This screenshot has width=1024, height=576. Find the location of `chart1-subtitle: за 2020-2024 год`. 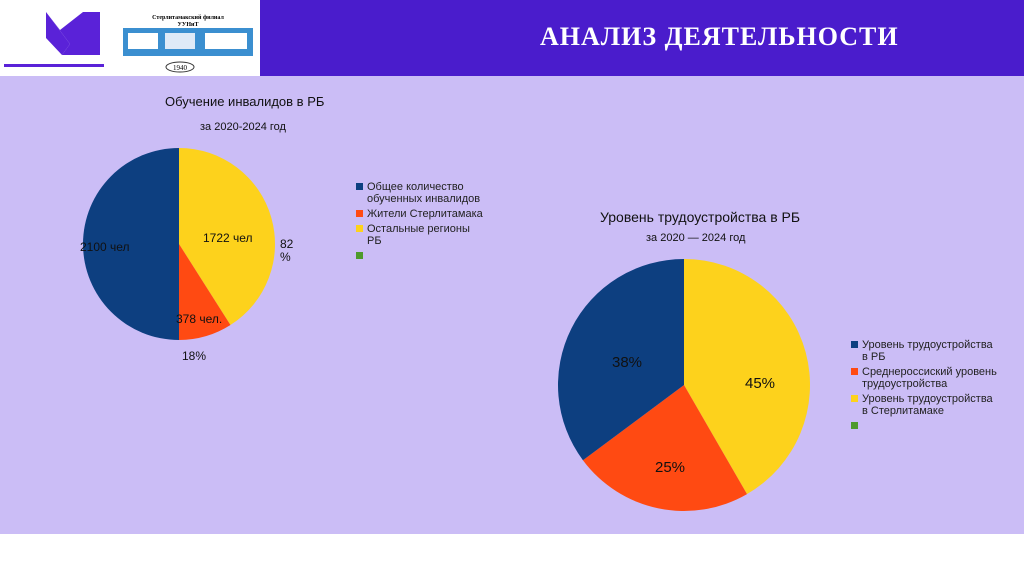

chart1-subtitle: за 2020-2024 год is located at coordinates (243, 127).